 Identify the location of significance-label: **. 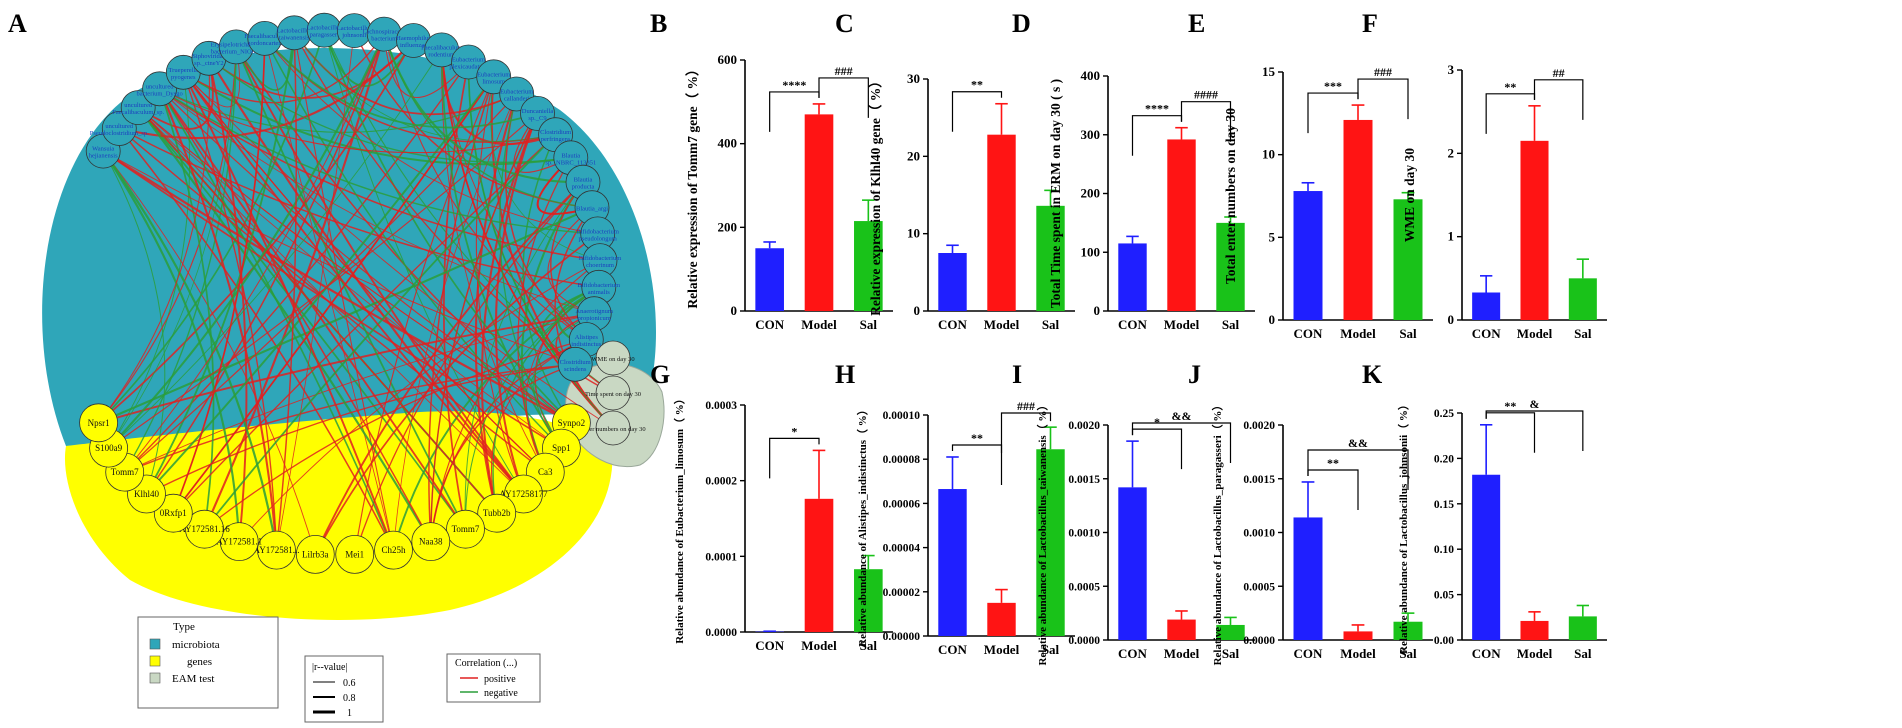
(1510, 406).